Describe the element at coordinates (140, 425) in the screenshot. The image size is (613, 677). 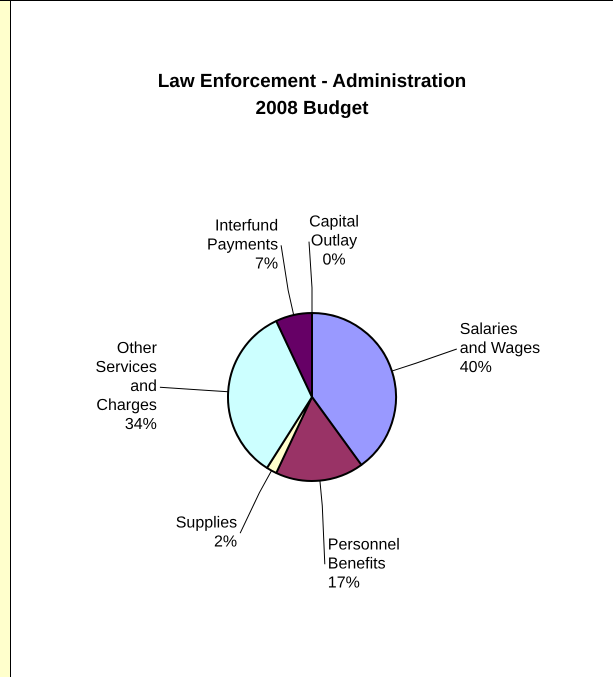
I see `data-label: 34%` at that location.